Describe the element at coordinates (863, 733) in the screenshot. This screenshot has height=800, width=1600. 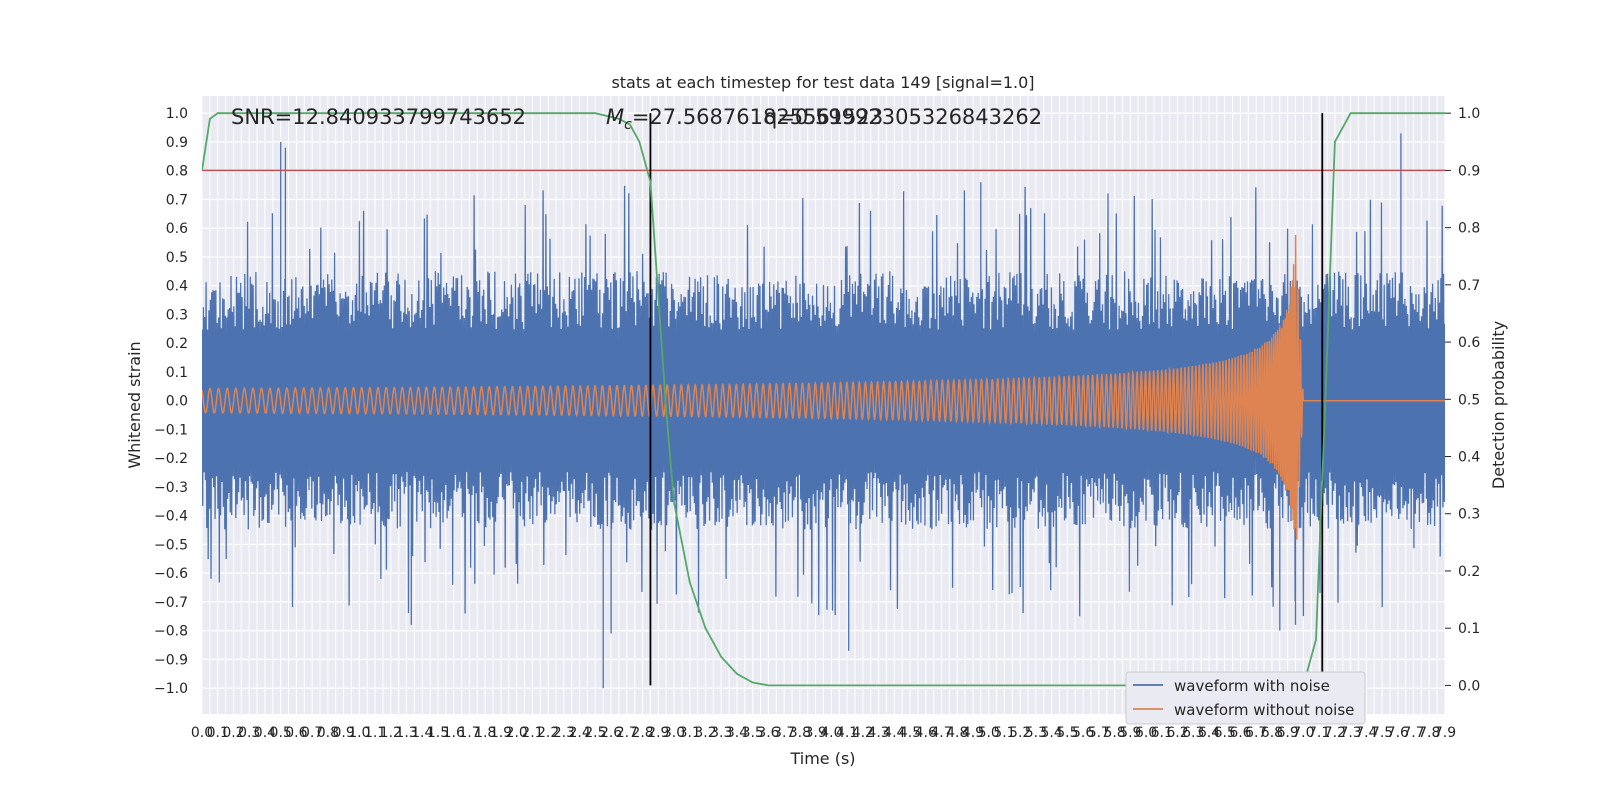
I see `x-tick-label: 4.2` at that location.